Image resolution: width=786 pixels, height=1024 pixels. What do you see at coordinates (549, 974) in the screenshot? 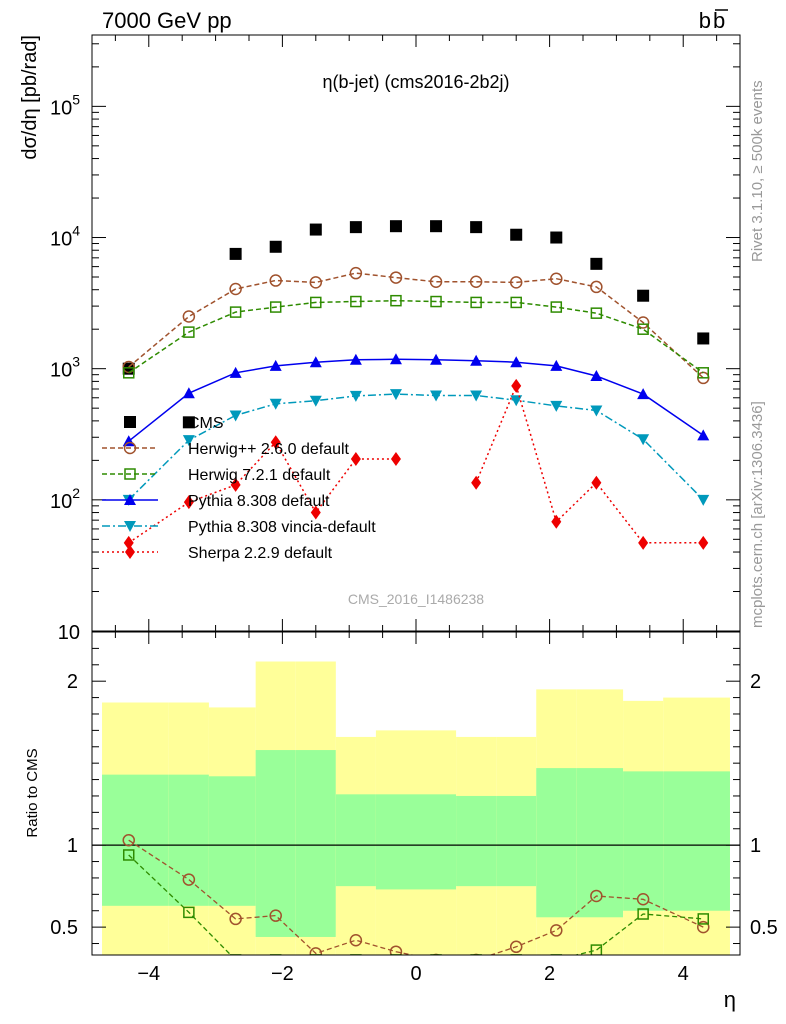
I see `x-tick-label: 2` at bounding box center [549, 974].